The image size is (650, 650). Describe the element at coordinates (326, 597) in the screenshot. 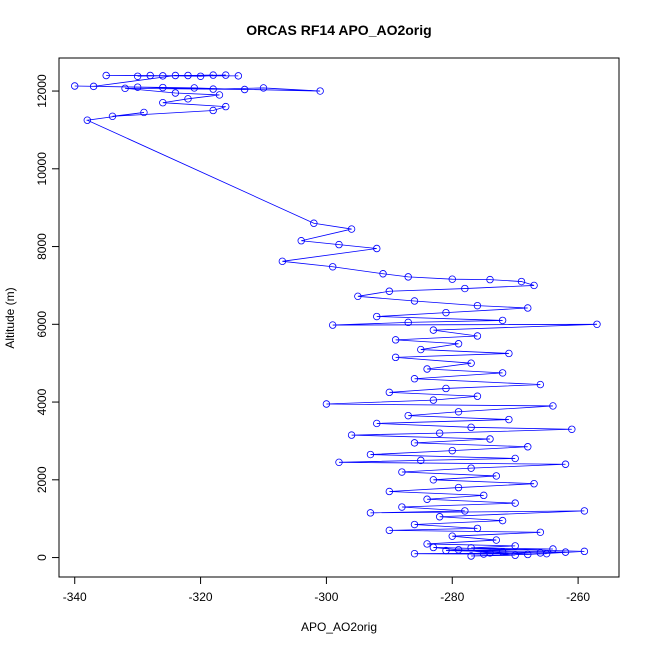

I see `x-tick-label: -300` at that location.